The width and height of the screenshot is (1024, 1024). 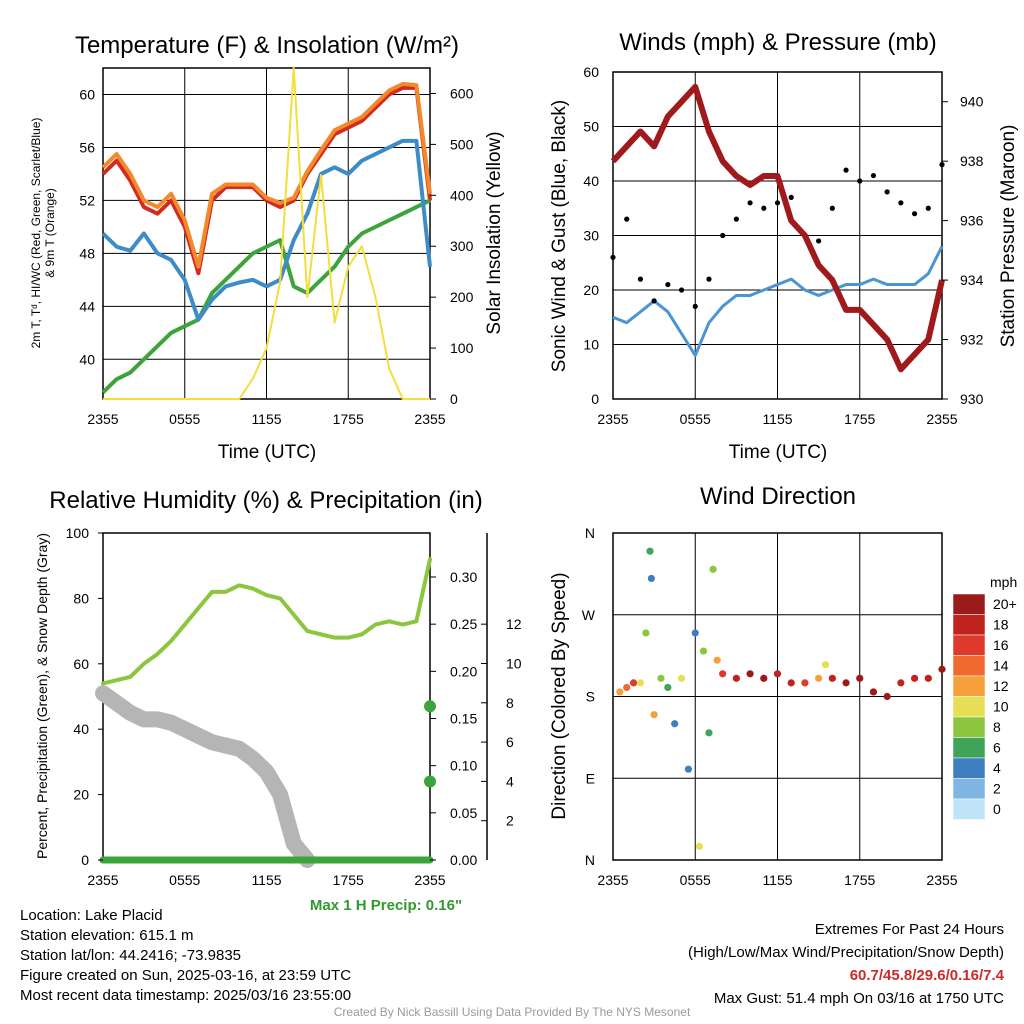 I want to click on y2-tick-label: 500, so click(x=462, y=144).